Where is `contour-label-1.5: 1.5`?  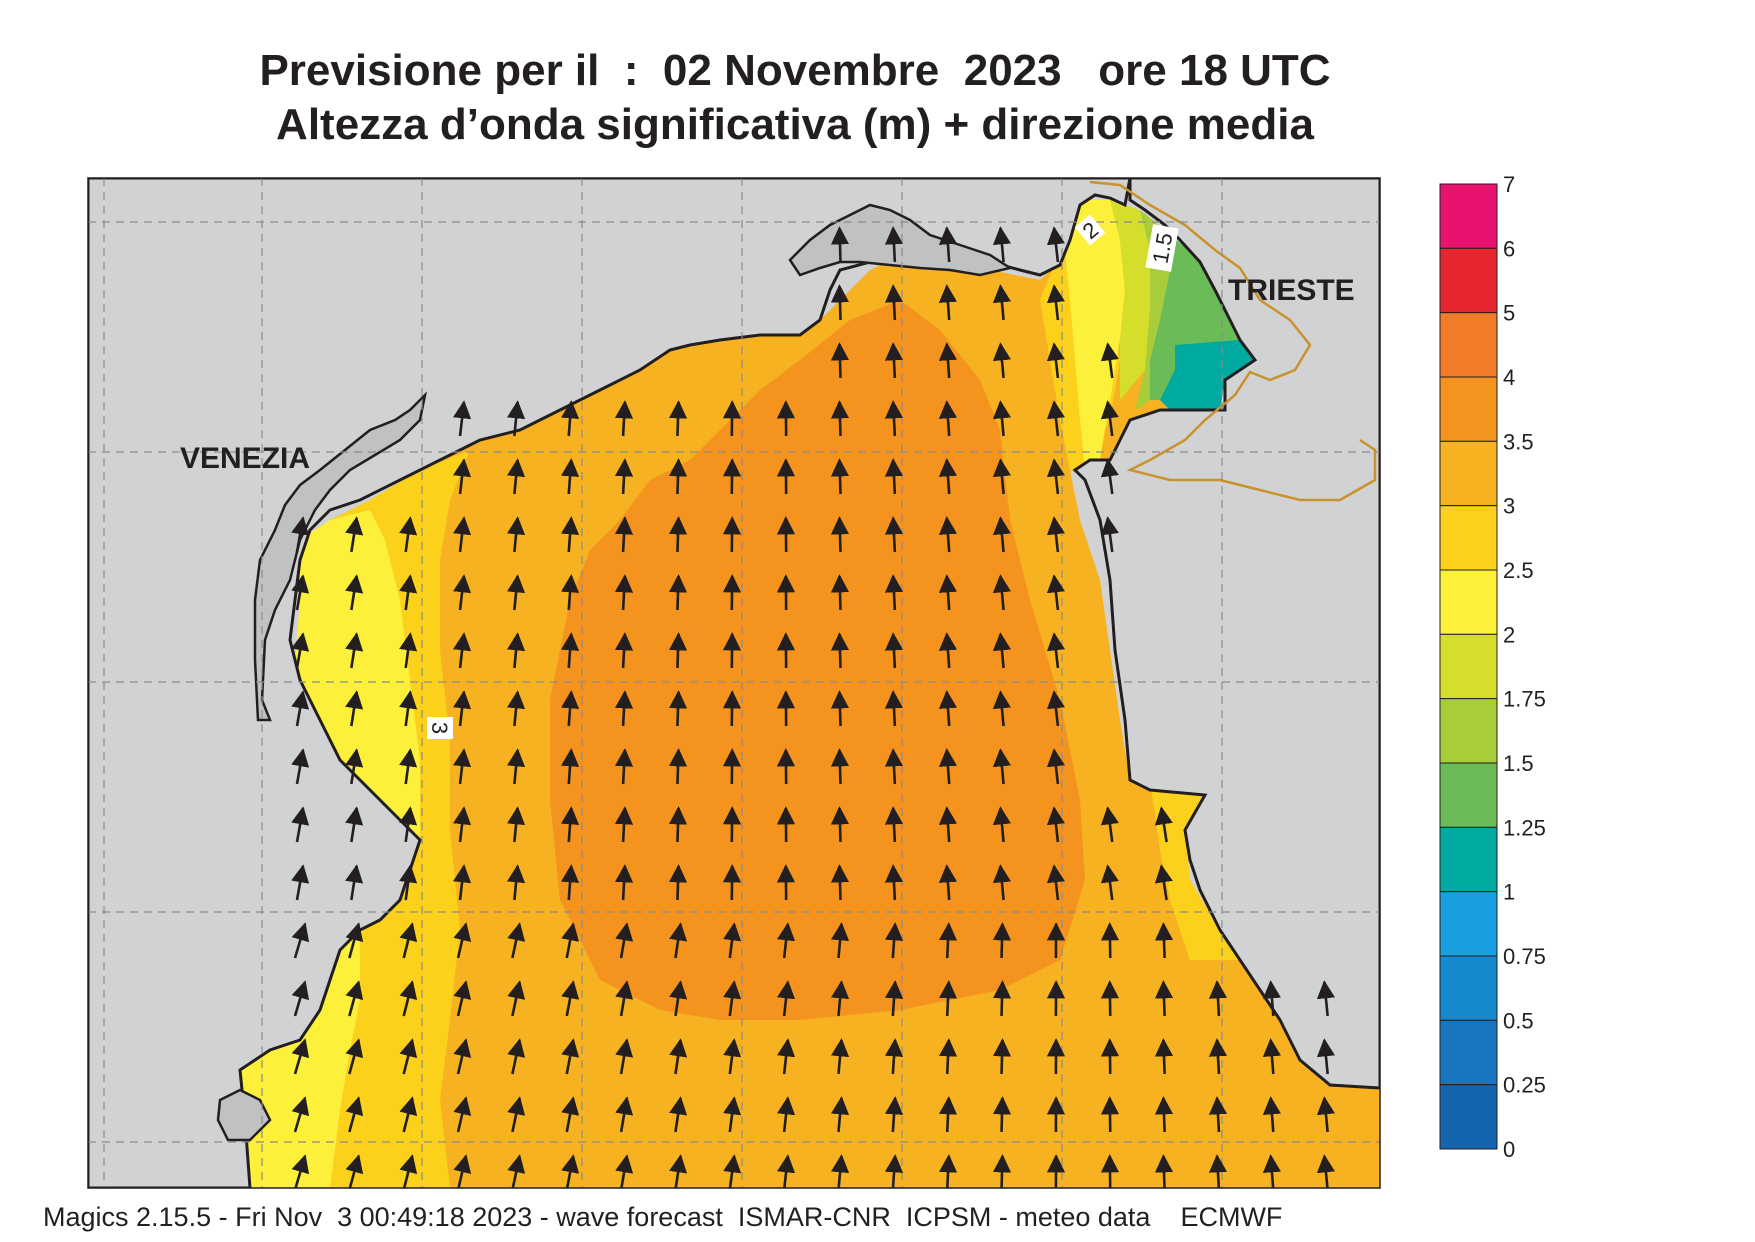
contour-label-1.5: 1.5 is located at coordinates (1162, 248).